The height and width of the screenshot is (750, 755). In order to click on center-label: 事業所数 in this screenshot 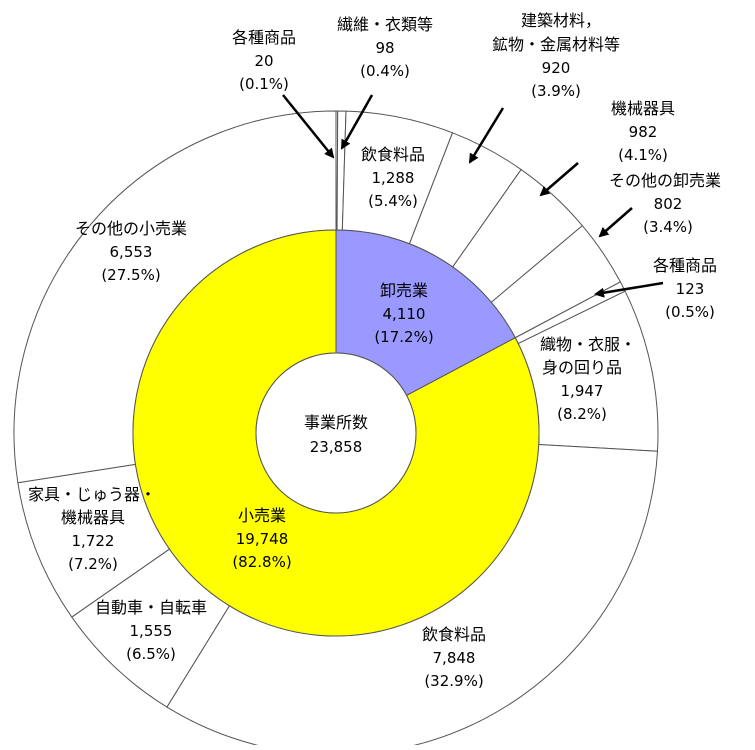, I will do `click(336, 422)`.